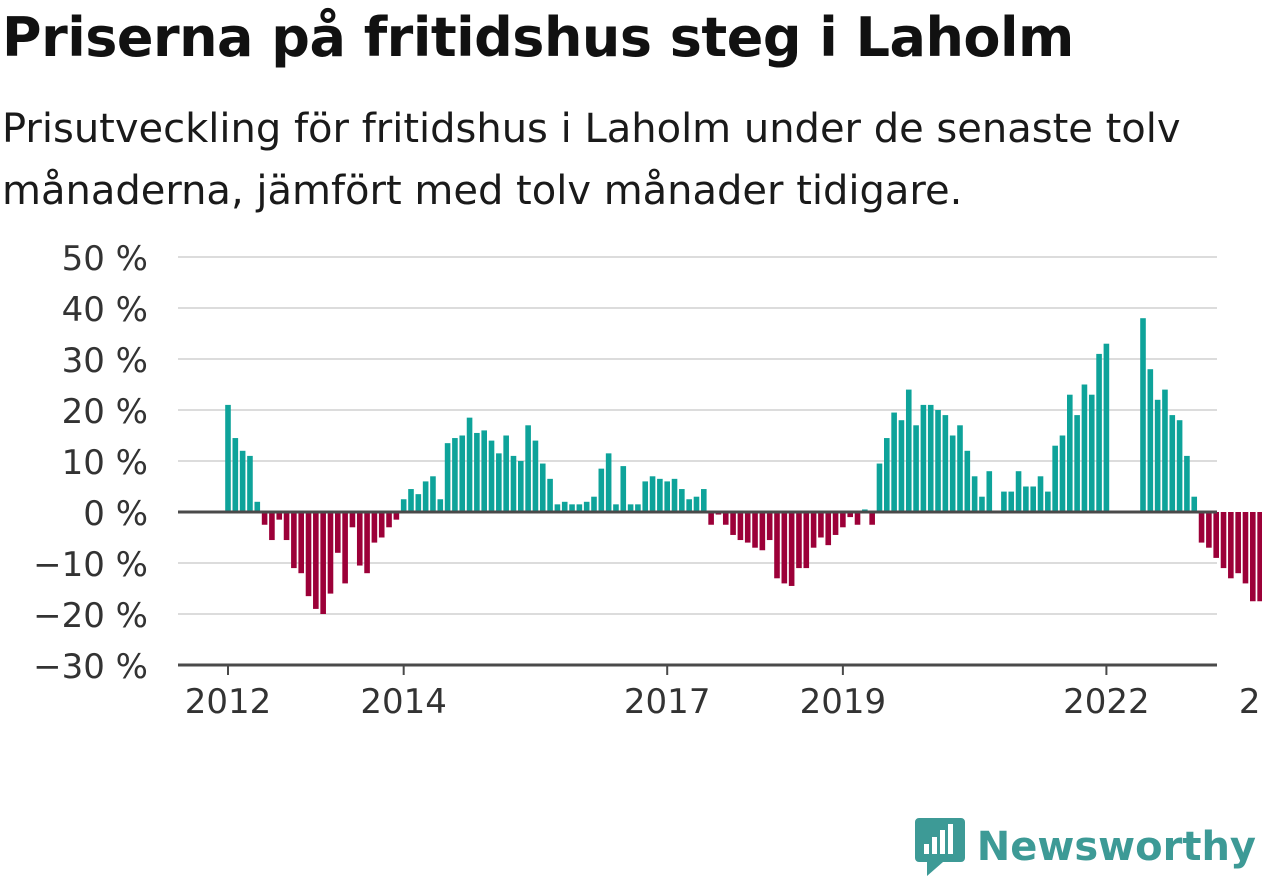  Describe the element at coordinates (105, 463) in the screenshot. I see `y-tick-label: 10 %` at that location.